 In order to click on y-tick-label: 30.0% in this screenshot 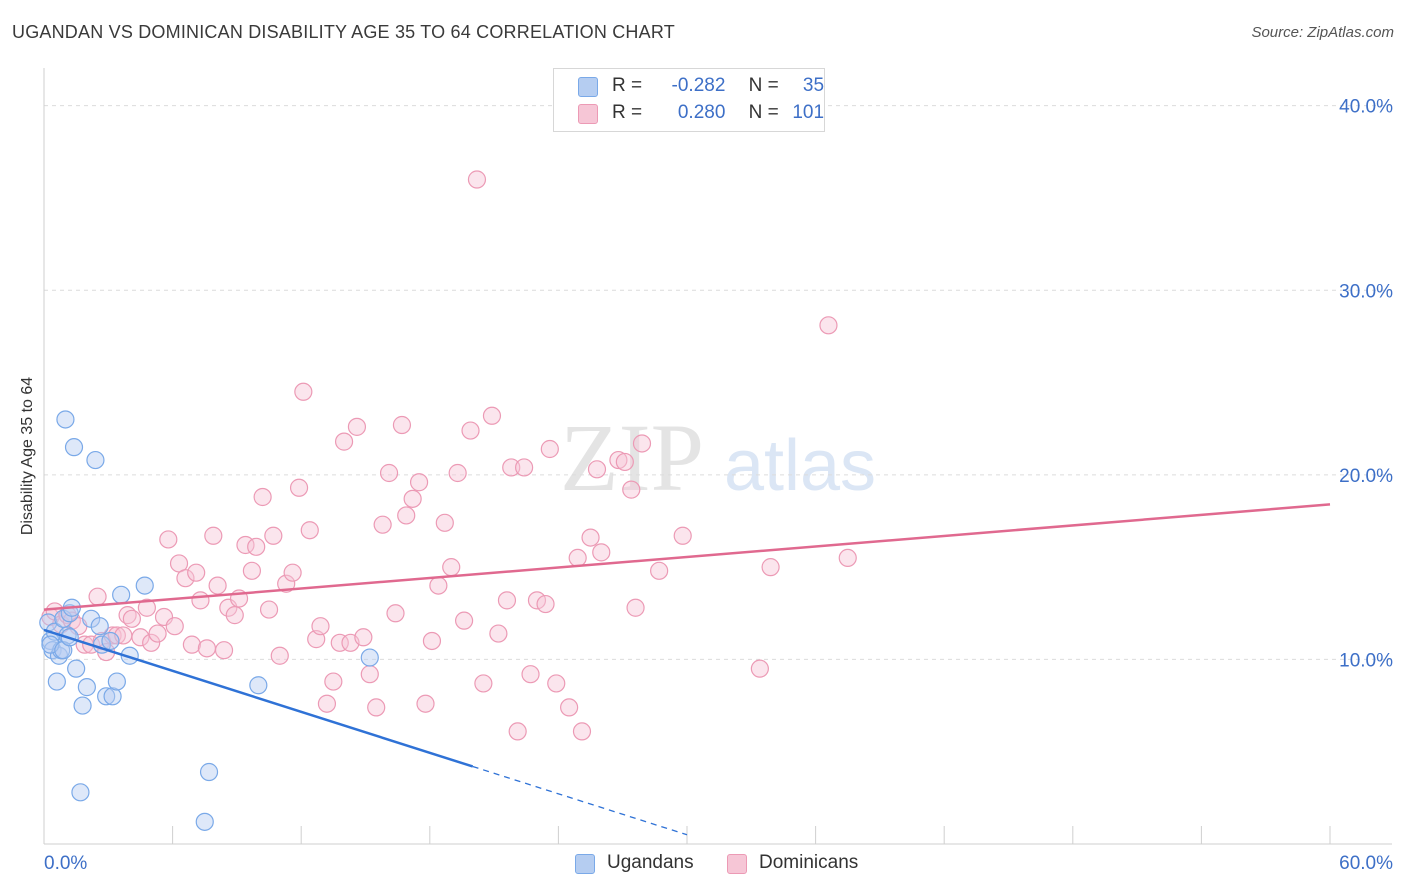, I will do `click(1366, 291)`.